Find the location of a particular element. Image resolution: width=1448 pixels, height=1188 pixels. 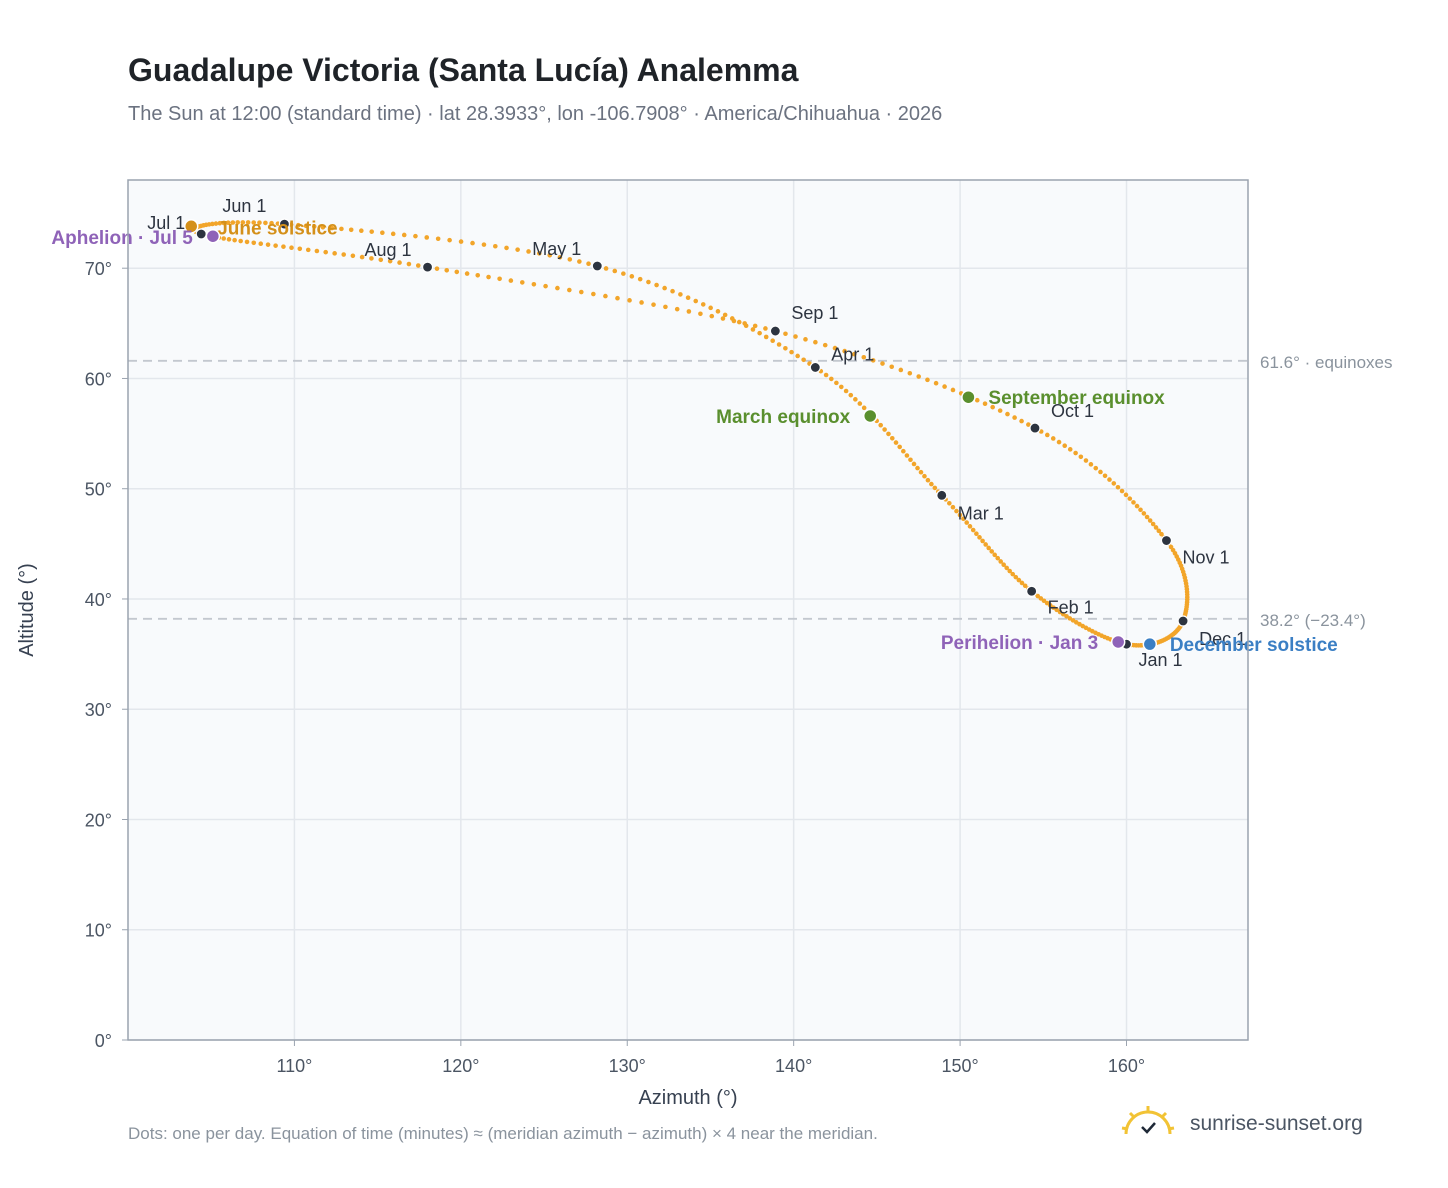

x-tick-label: 110° is located at coordinates (294, 1066).